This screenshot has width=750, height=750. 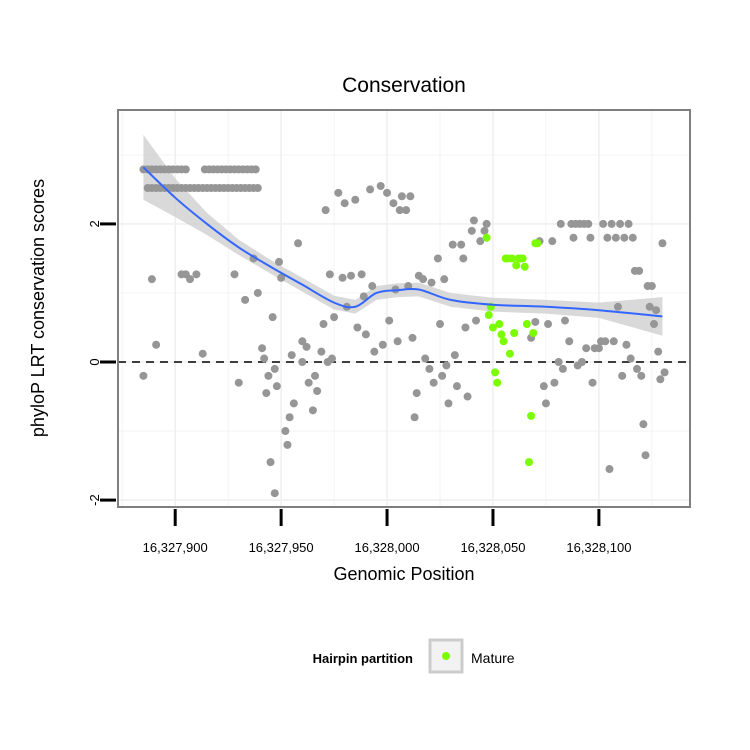 What do you see at coordinates (414, 656) in the screenshot?
I see `legend: Hairpin partition Mature` at bounding box center [414, 656].